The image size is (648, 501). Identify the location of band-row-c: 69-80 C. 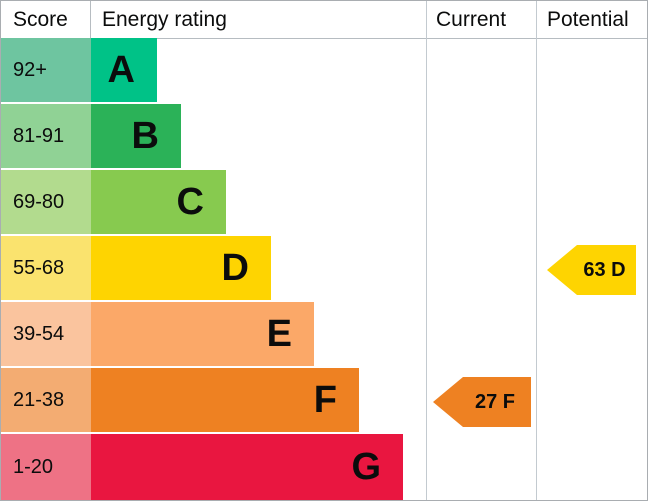
(213, 203).